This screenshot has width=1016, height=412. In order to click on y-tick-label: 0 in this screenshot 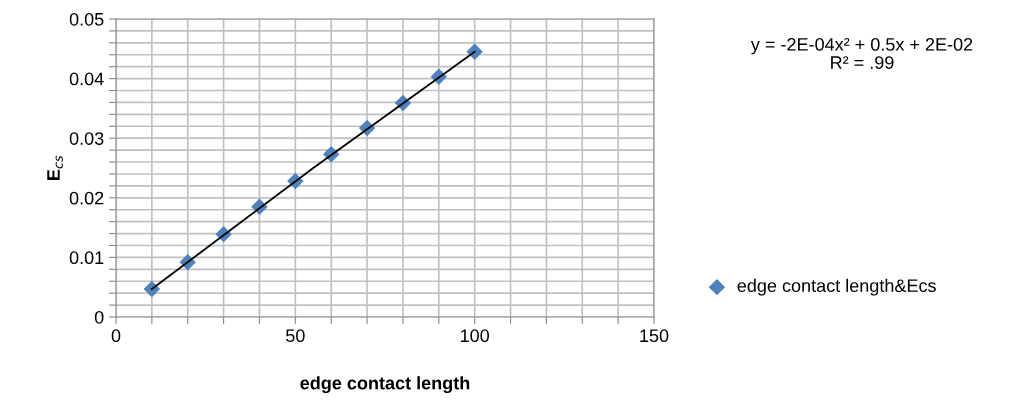, I will do `click(99, 317)`.